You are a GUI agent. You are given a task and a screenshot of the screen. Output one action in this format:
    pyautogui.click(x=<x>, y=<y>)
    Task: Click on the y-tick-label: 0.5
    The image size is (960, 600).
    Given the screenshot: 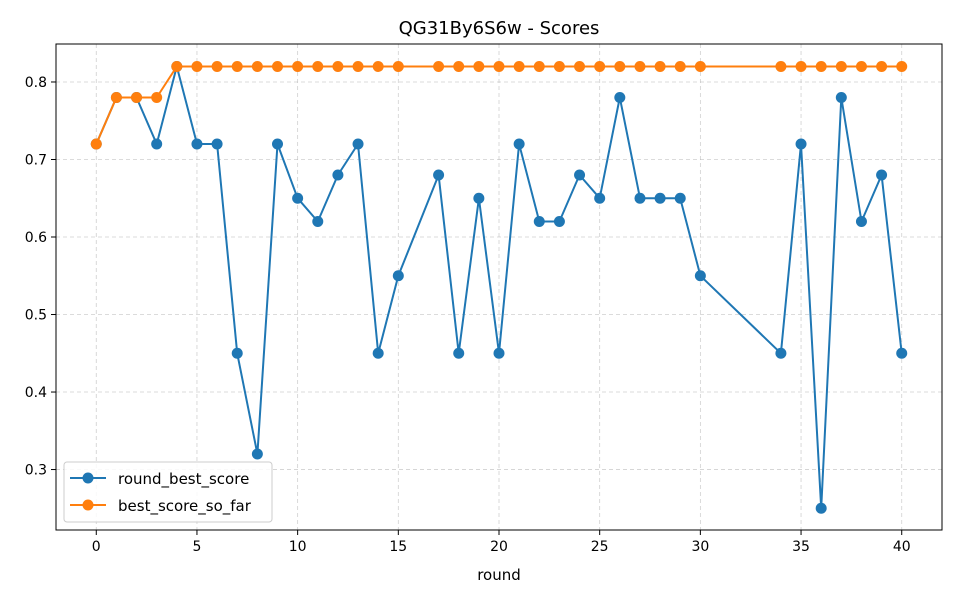 What is the action you would take?
    pyautogui.click(x=36, y=316)
    